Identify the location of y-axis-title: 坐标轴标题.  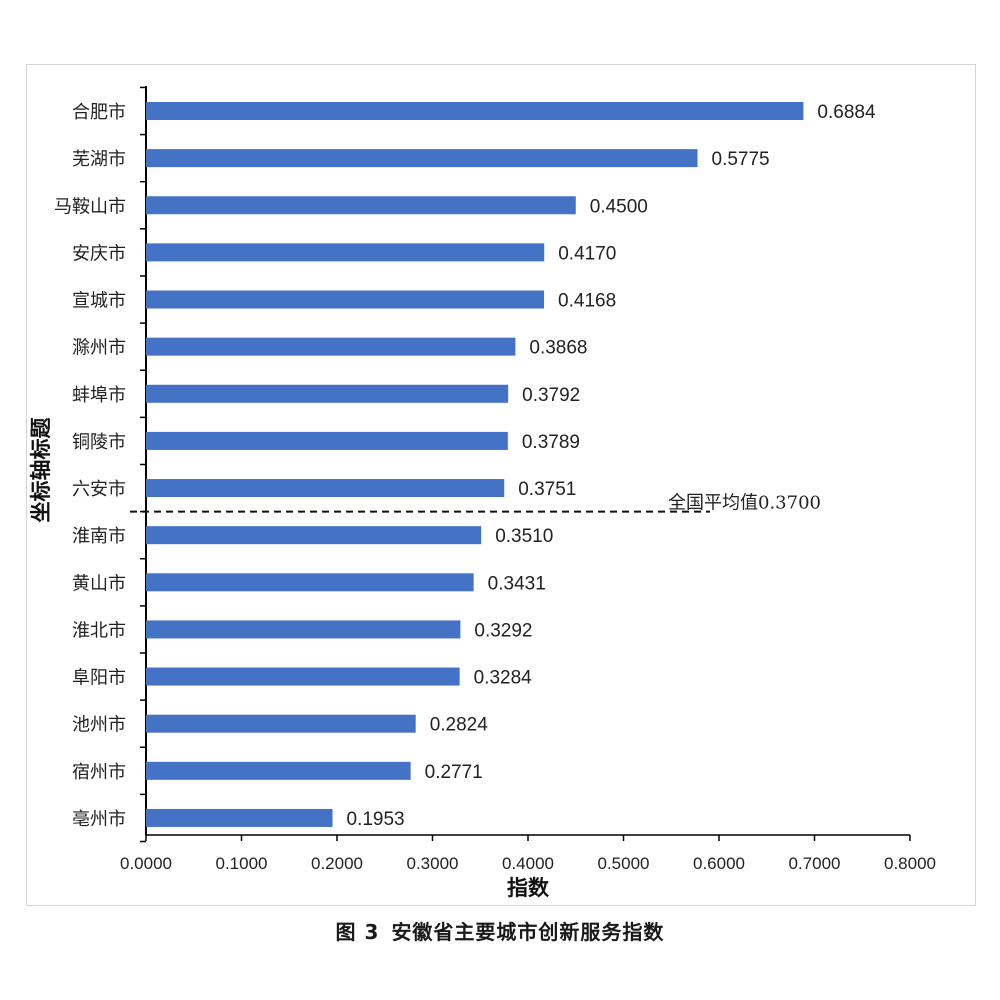
(41, 470).